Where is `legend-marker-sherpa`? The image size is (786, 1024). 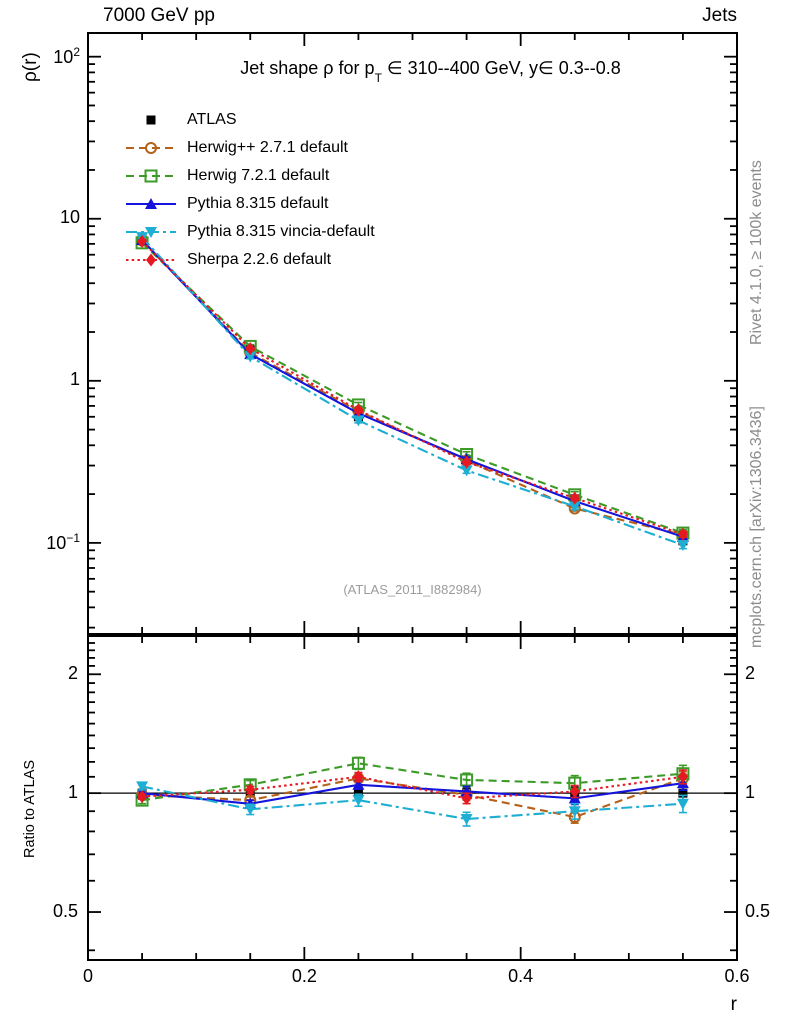 legend-marker-sherpa is located at coordinates (151, 260).